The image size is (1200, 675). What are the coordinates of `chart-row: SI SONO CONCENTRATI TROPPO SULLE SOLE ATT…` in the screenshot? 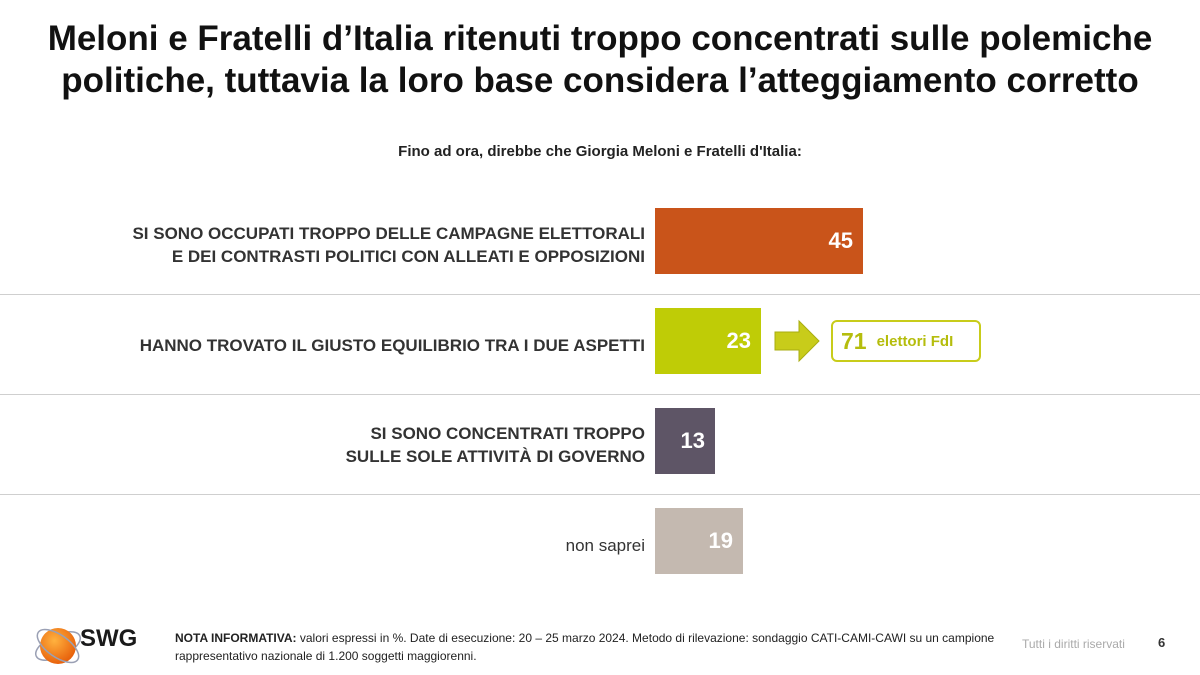 It's located at (600, 445).